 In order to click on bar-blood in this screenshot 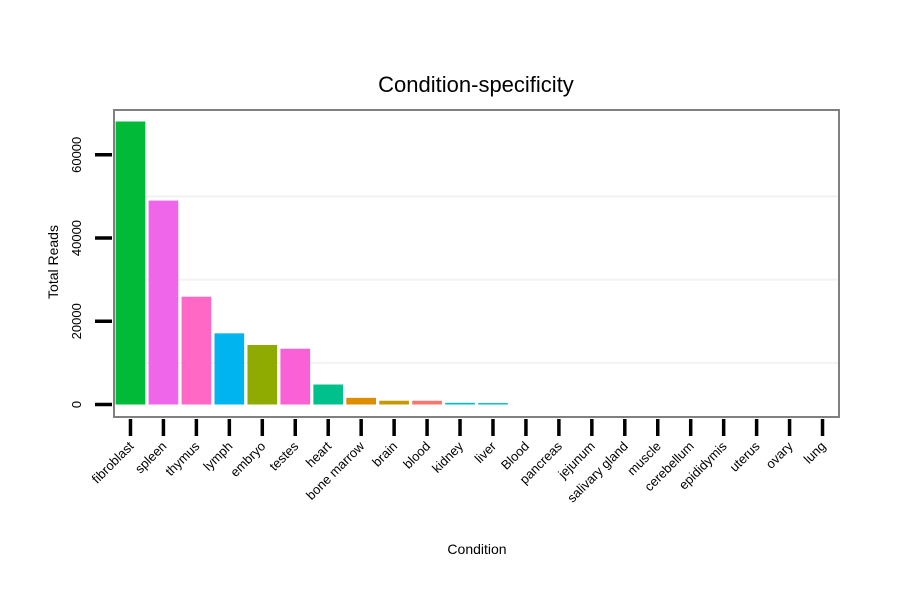, I will do `click(427, 402)`.